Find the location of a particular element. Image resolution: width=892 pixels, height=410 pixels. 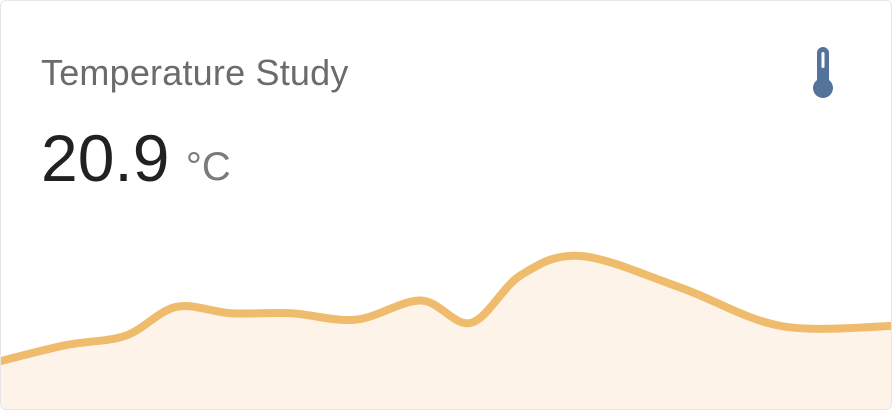

reading-value: 20.9 is located at coordinates (105, 158).